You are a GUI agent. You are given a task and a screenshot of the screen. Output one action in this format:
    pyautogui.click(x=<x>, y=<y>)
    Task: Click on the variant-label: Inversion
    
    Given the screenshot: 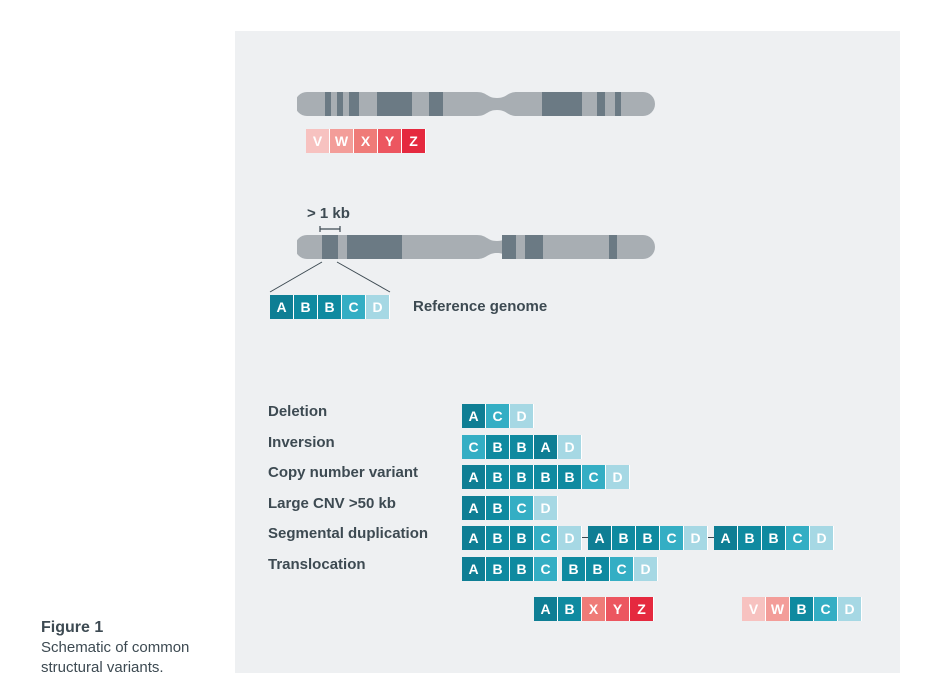 What is the action you would take?
    pyautogui.click(x=301, y=442)
    